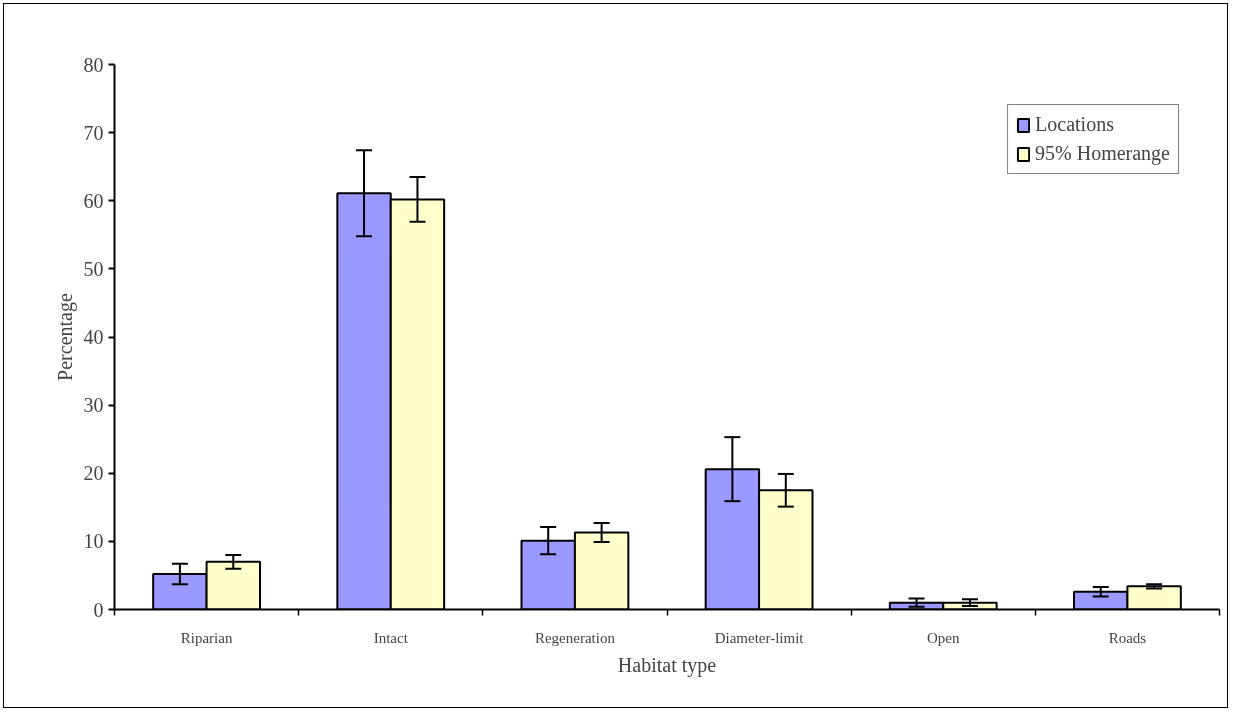  I want to click on y-tick-label: 30, so click(93, 405).